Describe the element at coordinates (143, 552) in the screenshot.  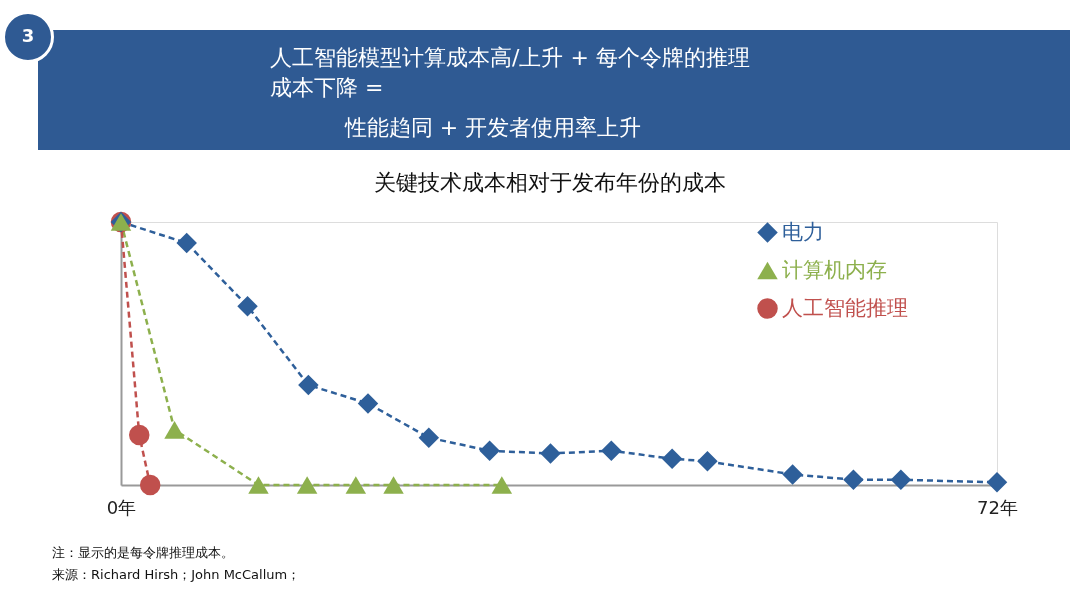
I see `text: 注：显示的是每令牌推理成本。` at that location.